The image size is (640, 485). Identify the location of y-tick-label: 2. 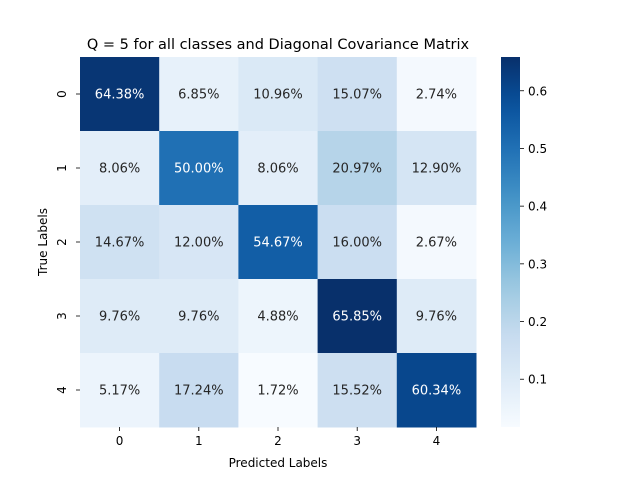
(62, 242).